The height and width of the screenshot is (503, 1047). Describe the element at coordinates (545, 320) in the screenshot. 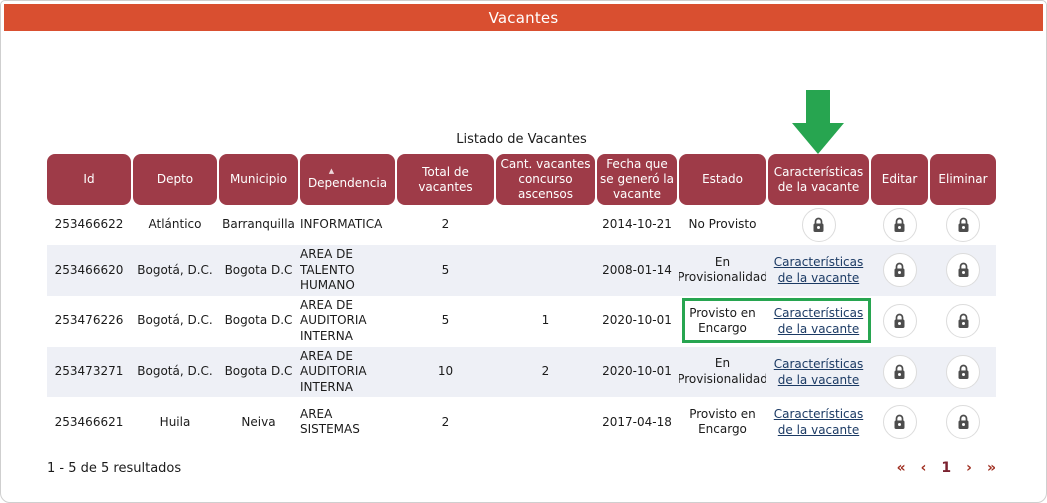

I see `cell-concurso: 1` at that location.